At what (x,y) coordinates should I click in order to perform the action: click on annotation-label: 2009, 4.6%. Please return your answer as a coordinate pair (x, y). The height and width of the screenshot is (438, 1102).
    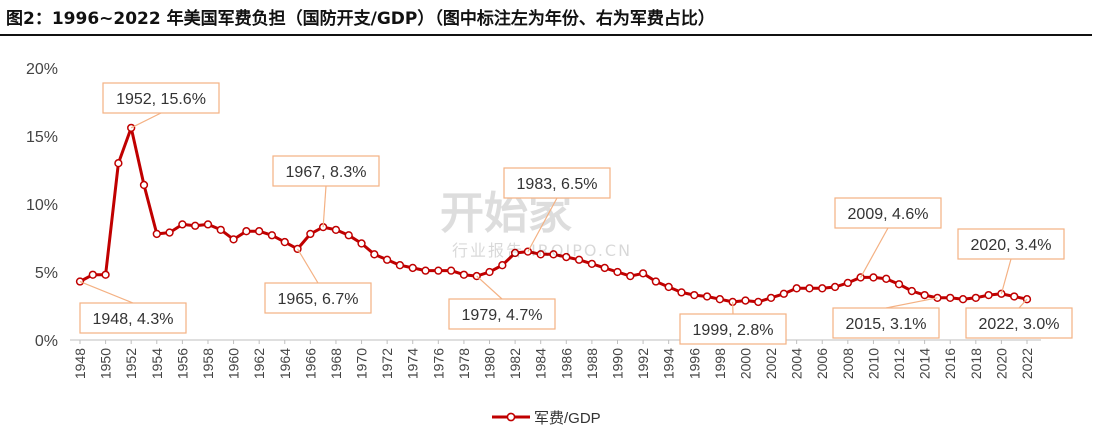
    Looking at the image, I should click on (888, 214).